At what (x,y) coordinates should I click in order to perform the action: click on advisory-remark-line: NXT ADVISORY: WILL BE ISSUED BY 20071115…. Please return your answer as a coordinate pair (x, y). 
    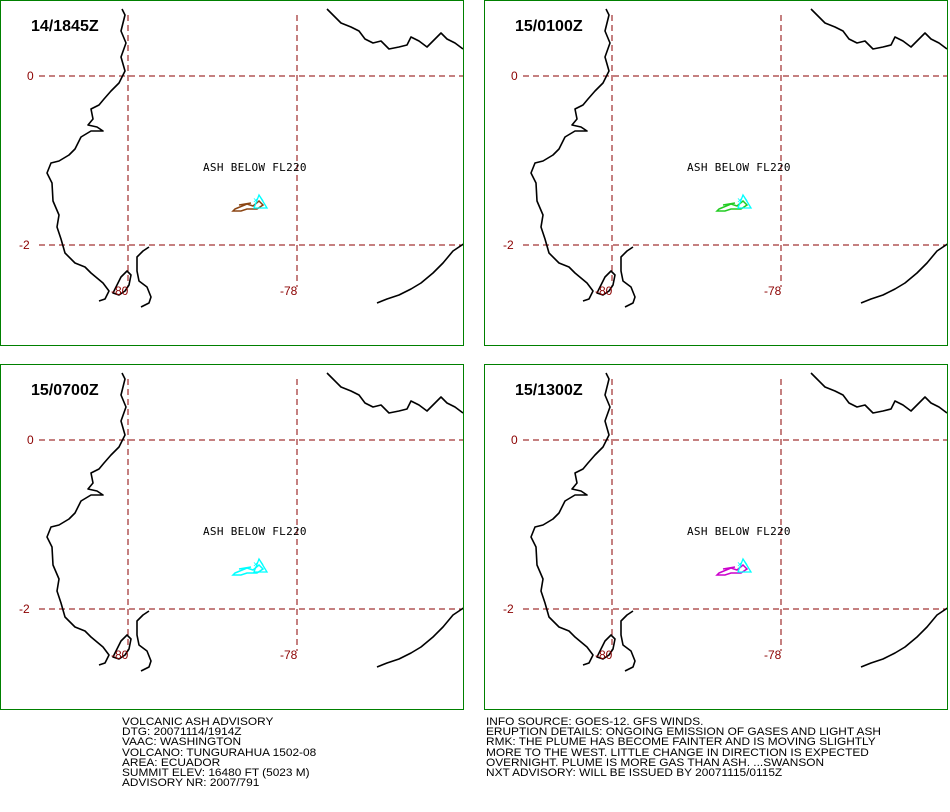
    Looking at the image, I should click on (634, 773).